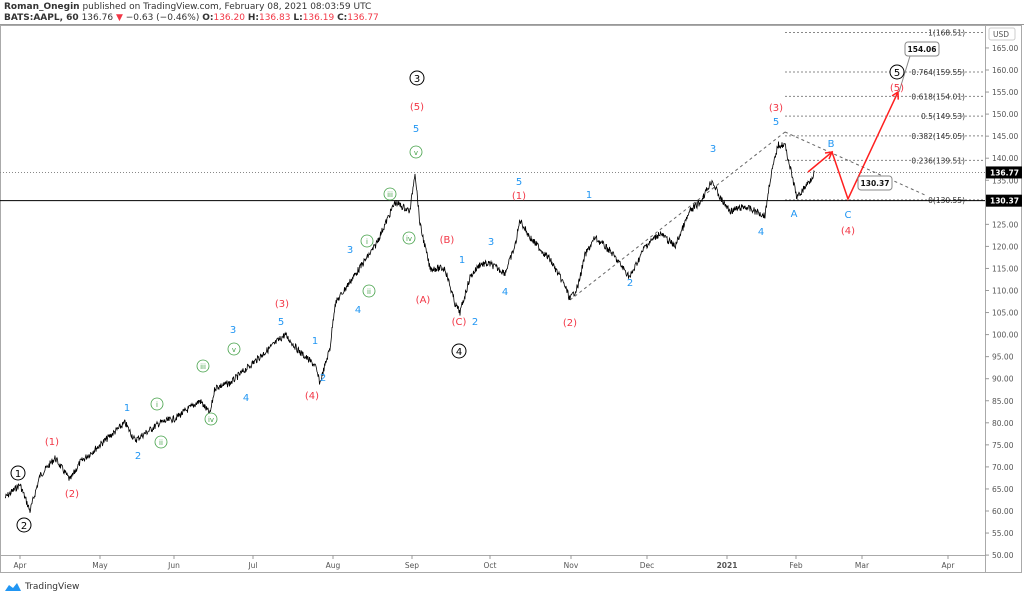 This screenshot has height=601, width=1024. I want to click on wave-label-red: (C), so click(459, 322).